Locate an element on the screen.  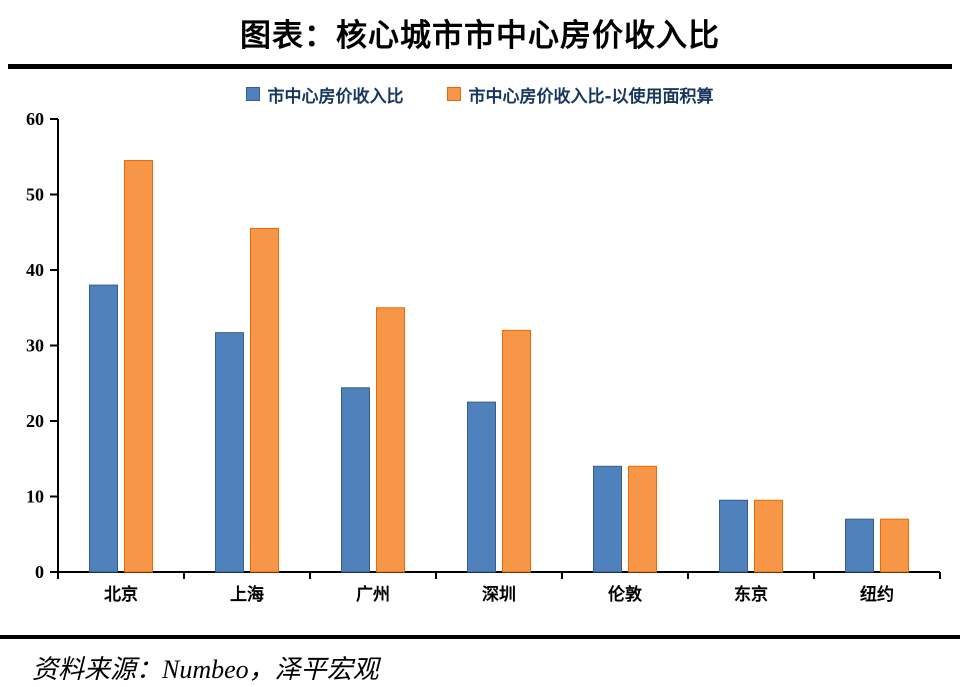
title-divider is located at coordinates (480, 66).